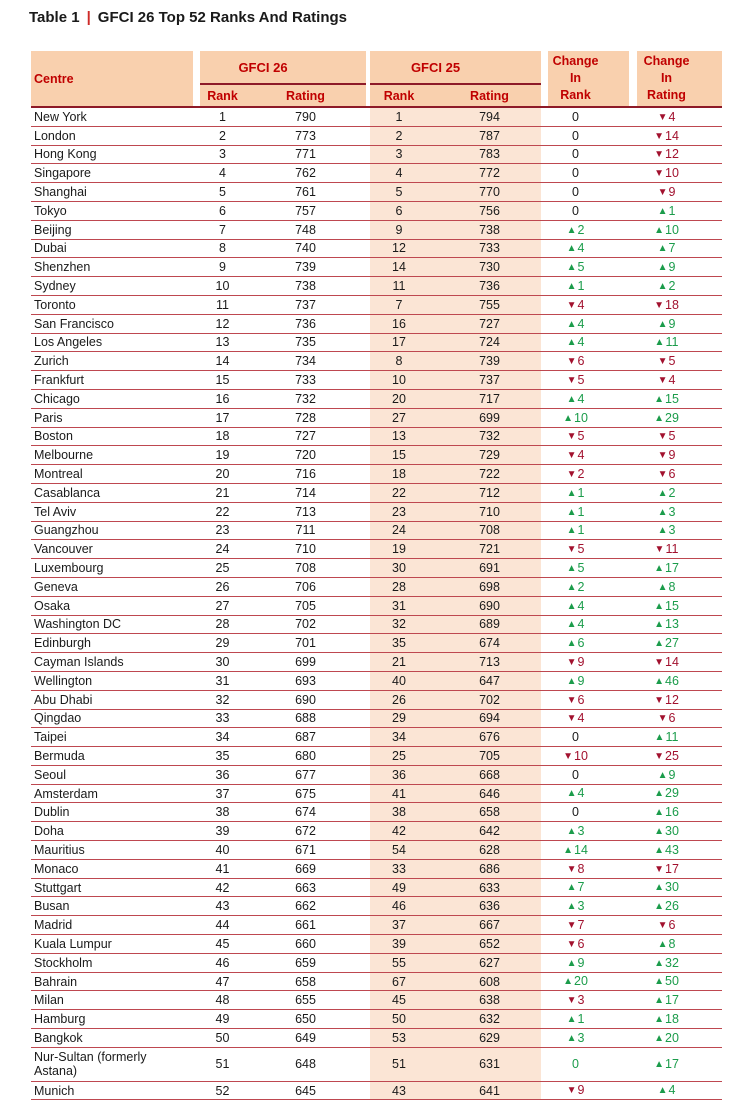  What do you see at coordinates (112, 305) in the screenshot?
I see `centre-cell: Toronto` at bounding box center [112, 305].